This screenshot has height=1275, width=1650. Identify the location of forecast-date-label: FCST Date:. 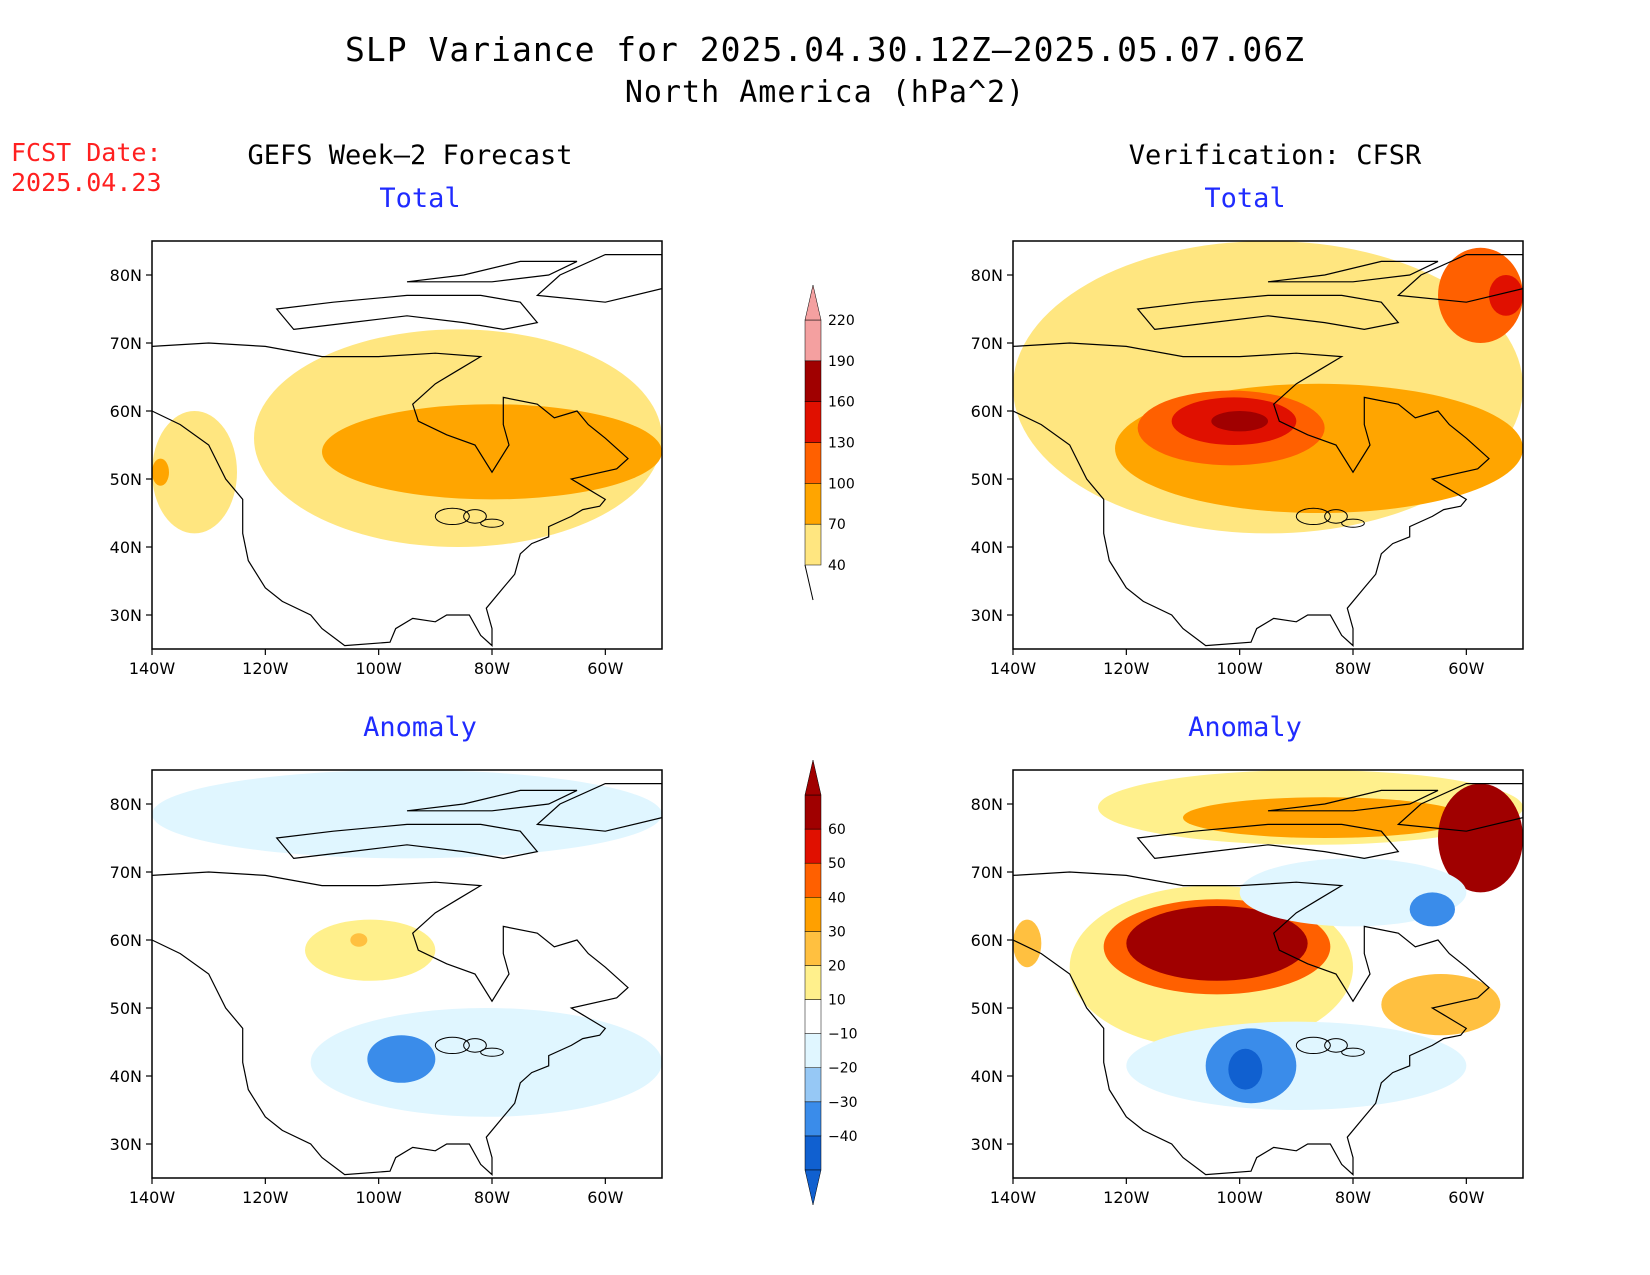
(86, 152).